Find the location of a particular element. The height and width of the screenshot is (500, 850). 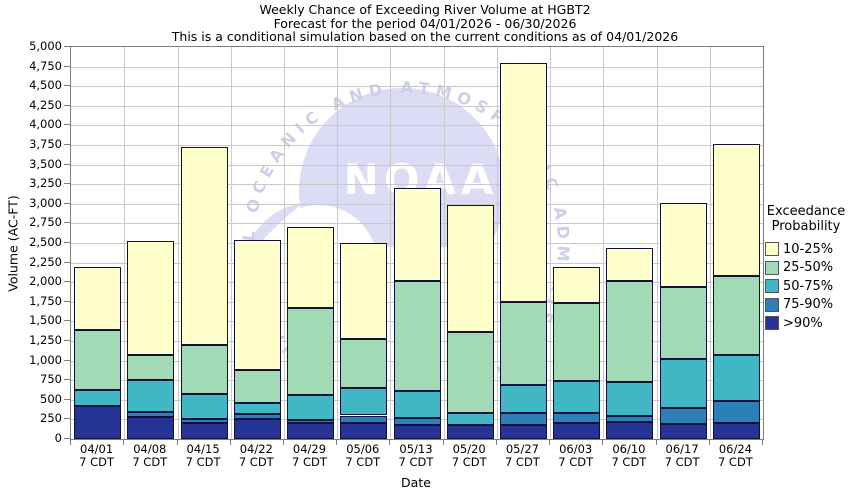

x-tick-label-date: 06/10 is located at coordinates (629, 449).